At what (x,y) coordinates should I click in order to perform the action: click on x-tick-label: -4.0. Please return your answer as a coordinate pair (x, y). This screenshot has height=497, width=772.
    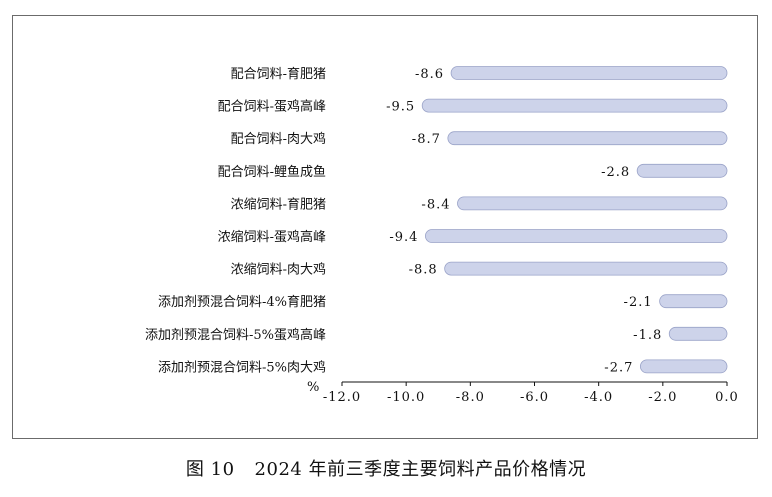
    Looking at the image, I should click on (598, 397).